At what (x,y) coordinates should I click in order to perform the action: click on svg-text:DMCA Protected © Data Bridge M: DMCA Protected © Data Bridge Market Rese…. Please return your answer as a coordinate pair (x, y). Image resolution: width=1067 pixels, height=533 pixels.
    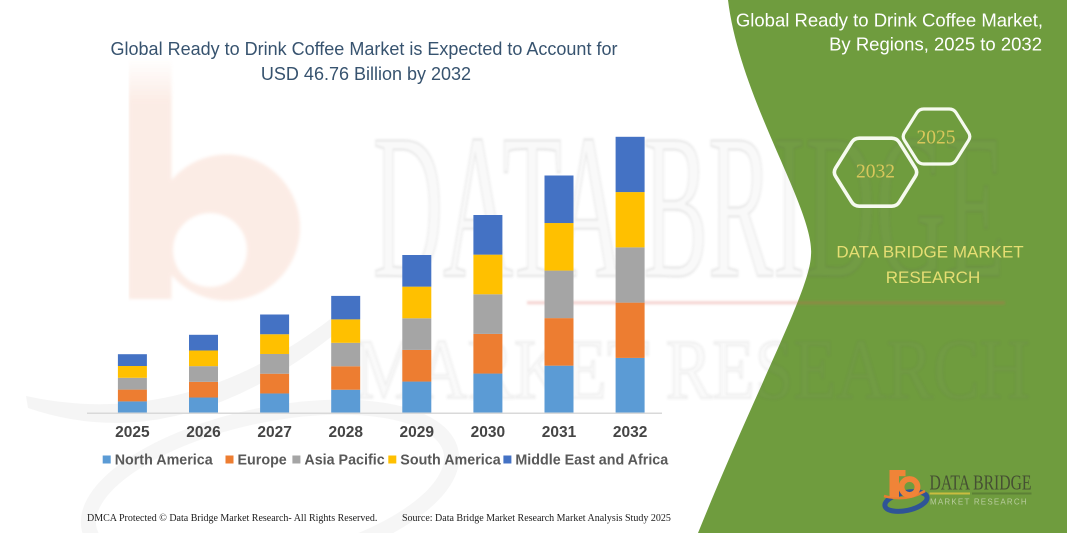
    Looking at the image, I should click on (232, 518).